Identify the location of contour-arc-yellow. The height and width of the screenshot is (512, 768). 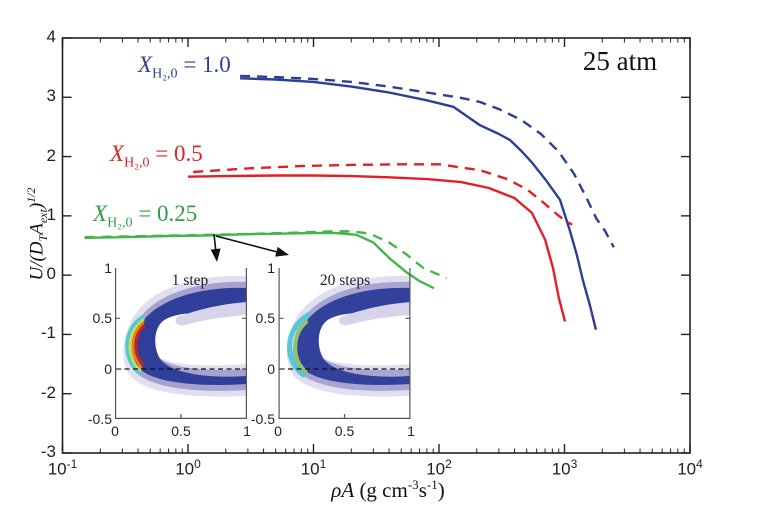
(136, 345).